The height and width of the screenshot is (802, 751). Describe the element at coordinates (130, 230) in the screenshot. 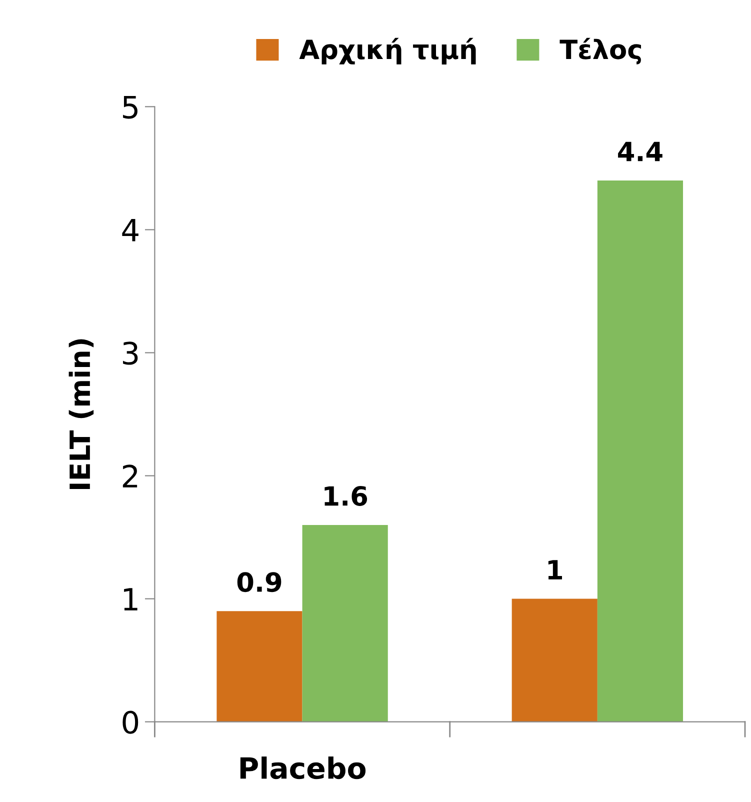

I see `y-tick-label: 4` at that location.